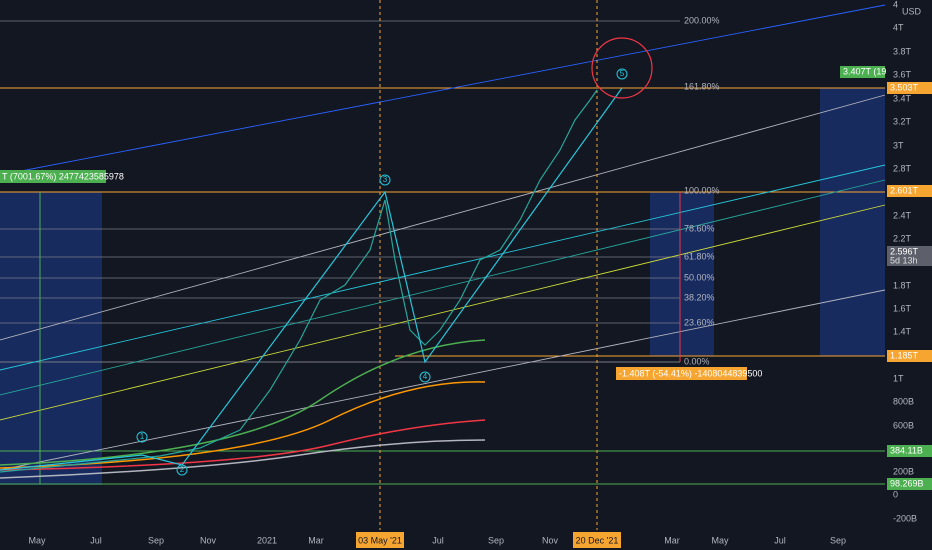 The width and height of the screenshot is (932, 550). What do you see at coordinates (902, 168) in the screenshot?
I see `price-label: 2.8T` at bounding box center [902, 168].